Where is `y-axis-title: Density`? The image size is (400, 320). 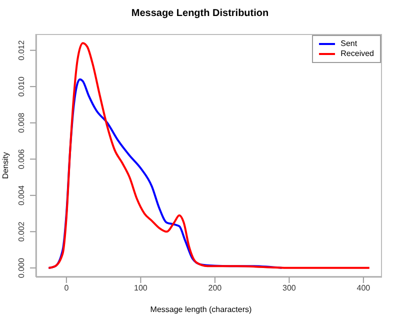
y-axis-title: Density is located at coordinates (5, 165).